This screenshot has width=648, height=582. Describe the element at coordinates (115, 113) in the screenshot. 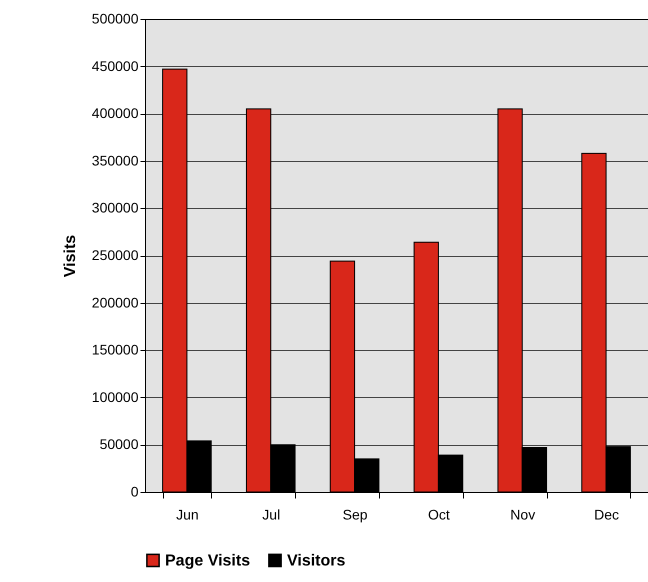

I see `y-tick-label: 400000` at that location.